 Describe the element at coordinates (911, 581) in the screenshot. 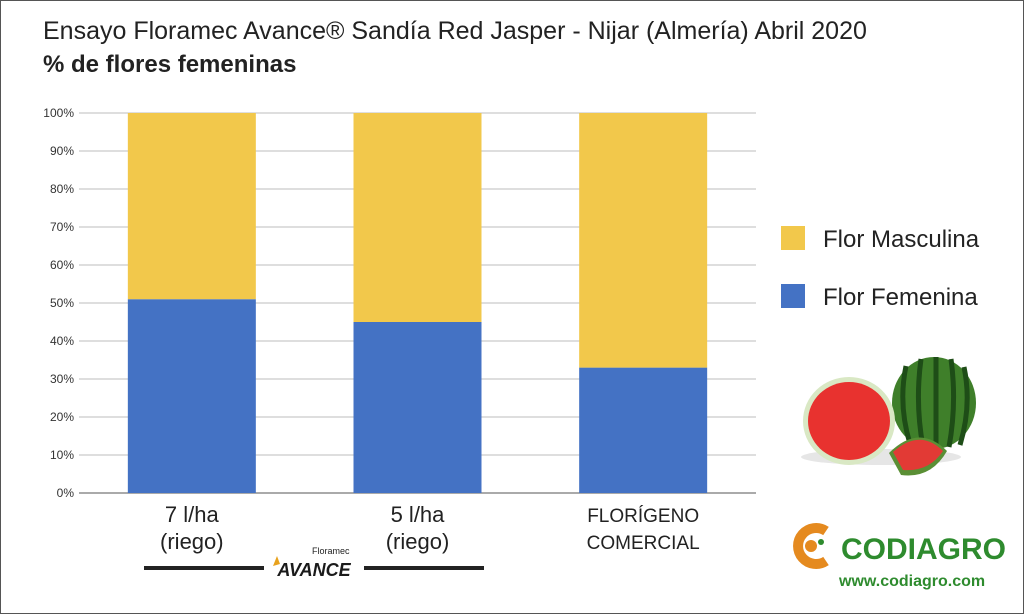

I see `codiagro-url: www.codiagro.com` at that location.